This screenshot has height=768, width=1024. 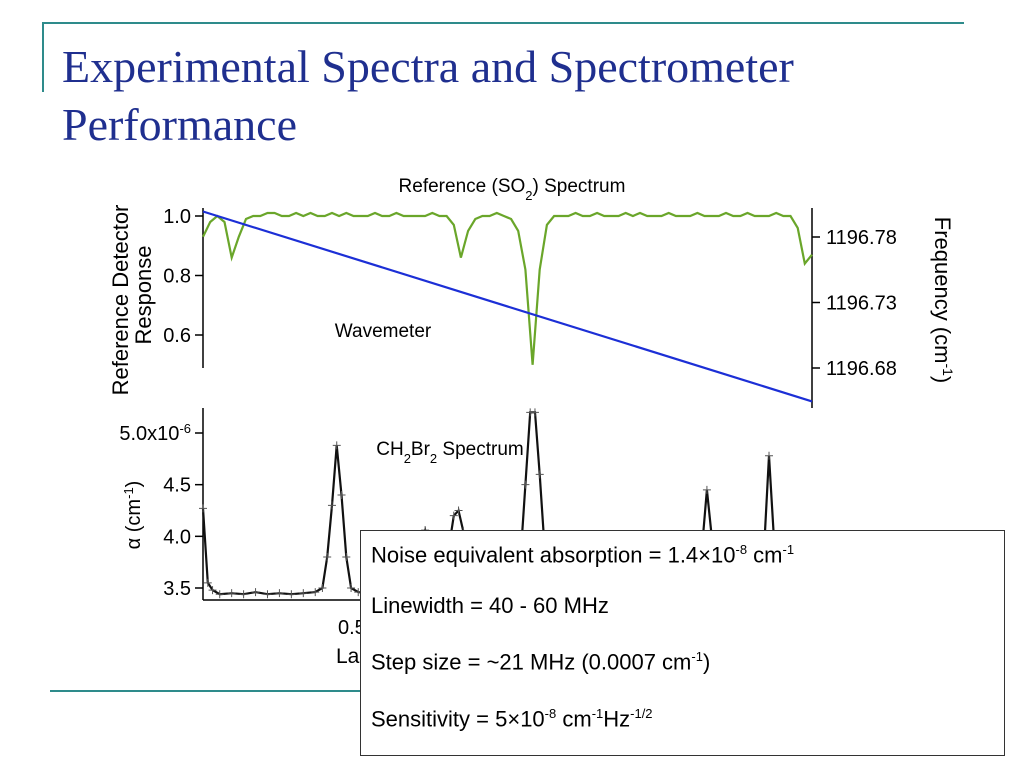 I want to click on top-ytick-label: 0.6, so click(x=177, y=336).